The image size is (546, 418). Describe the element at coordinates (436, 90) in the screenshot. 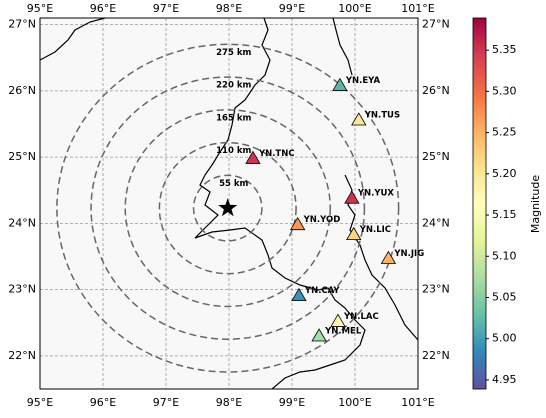

I see `y-tick-label-right: 26°N` at that location.